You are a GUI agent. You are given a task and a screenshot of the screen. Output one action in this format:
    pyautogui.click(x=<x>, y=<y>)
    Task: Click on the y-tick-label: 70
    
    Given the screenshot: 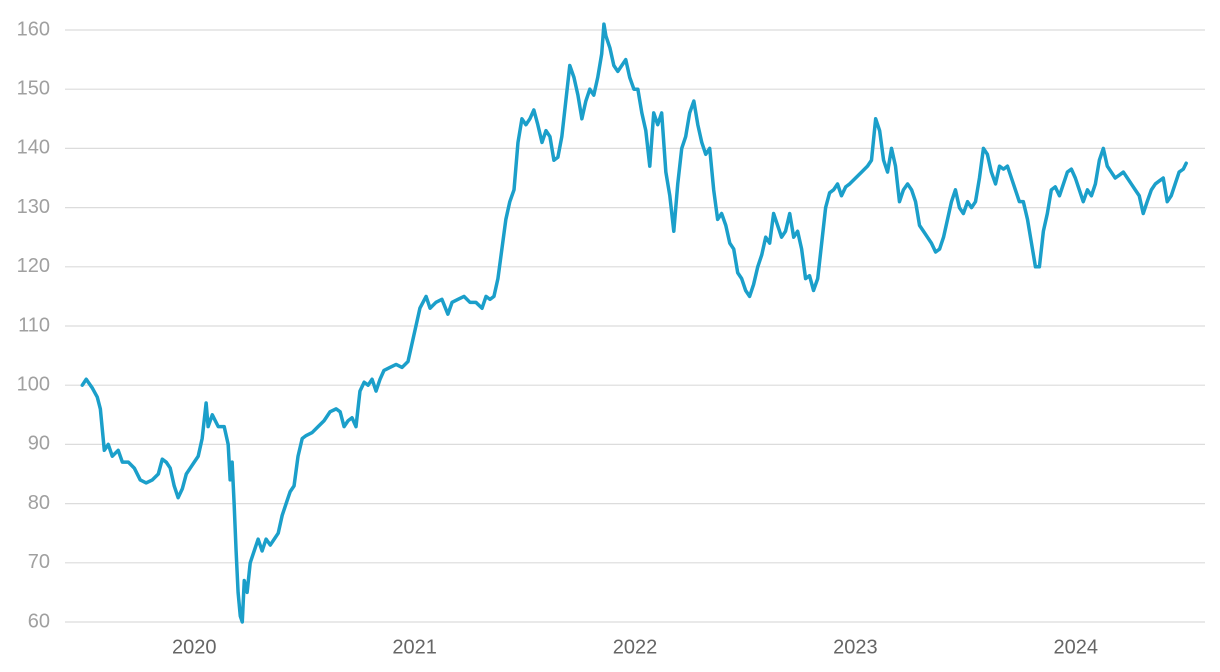 What is the action you would take?
    pyautogui.click(x=39, y=562)
    